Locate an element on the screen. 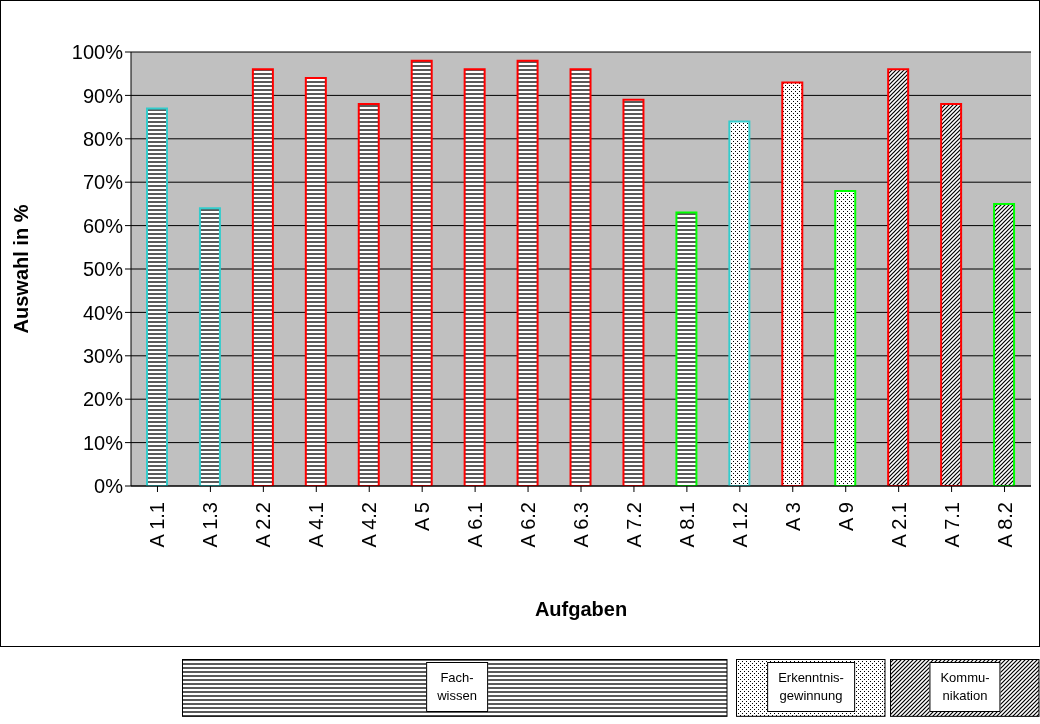 Image resolution: width=1040 pixels, height=724 pixels. y-tick-label: 0% is located at coordinates (109, 486).